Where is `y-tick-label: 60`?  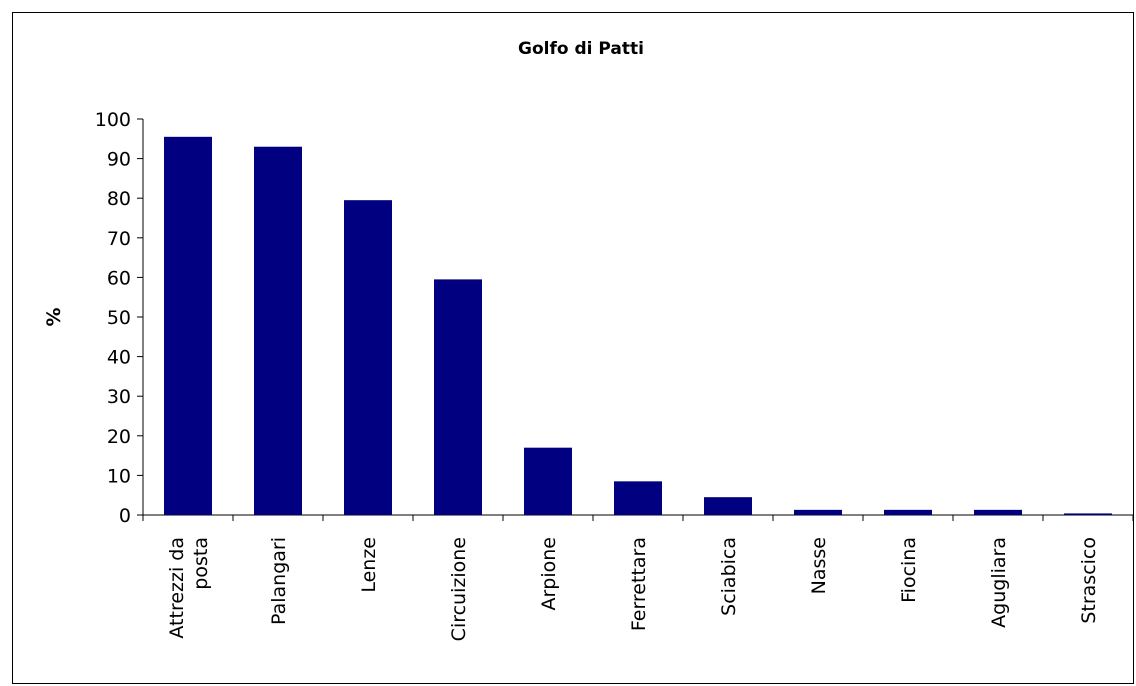 y-tick-label: 60 is located at coordinates (119, 278).